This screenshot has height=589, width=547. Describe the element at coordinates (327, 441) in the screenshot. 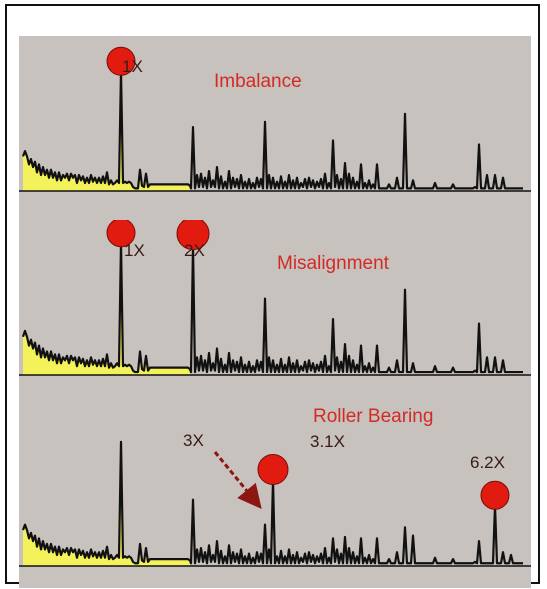

I see `marker-label-3-1x: 3.1X` at that location.